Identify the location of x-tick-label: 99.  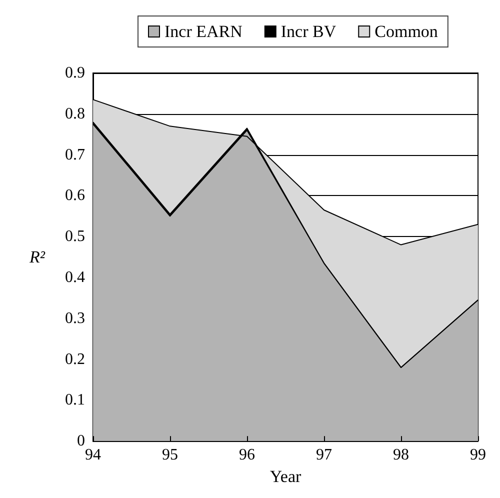
(478, 455).